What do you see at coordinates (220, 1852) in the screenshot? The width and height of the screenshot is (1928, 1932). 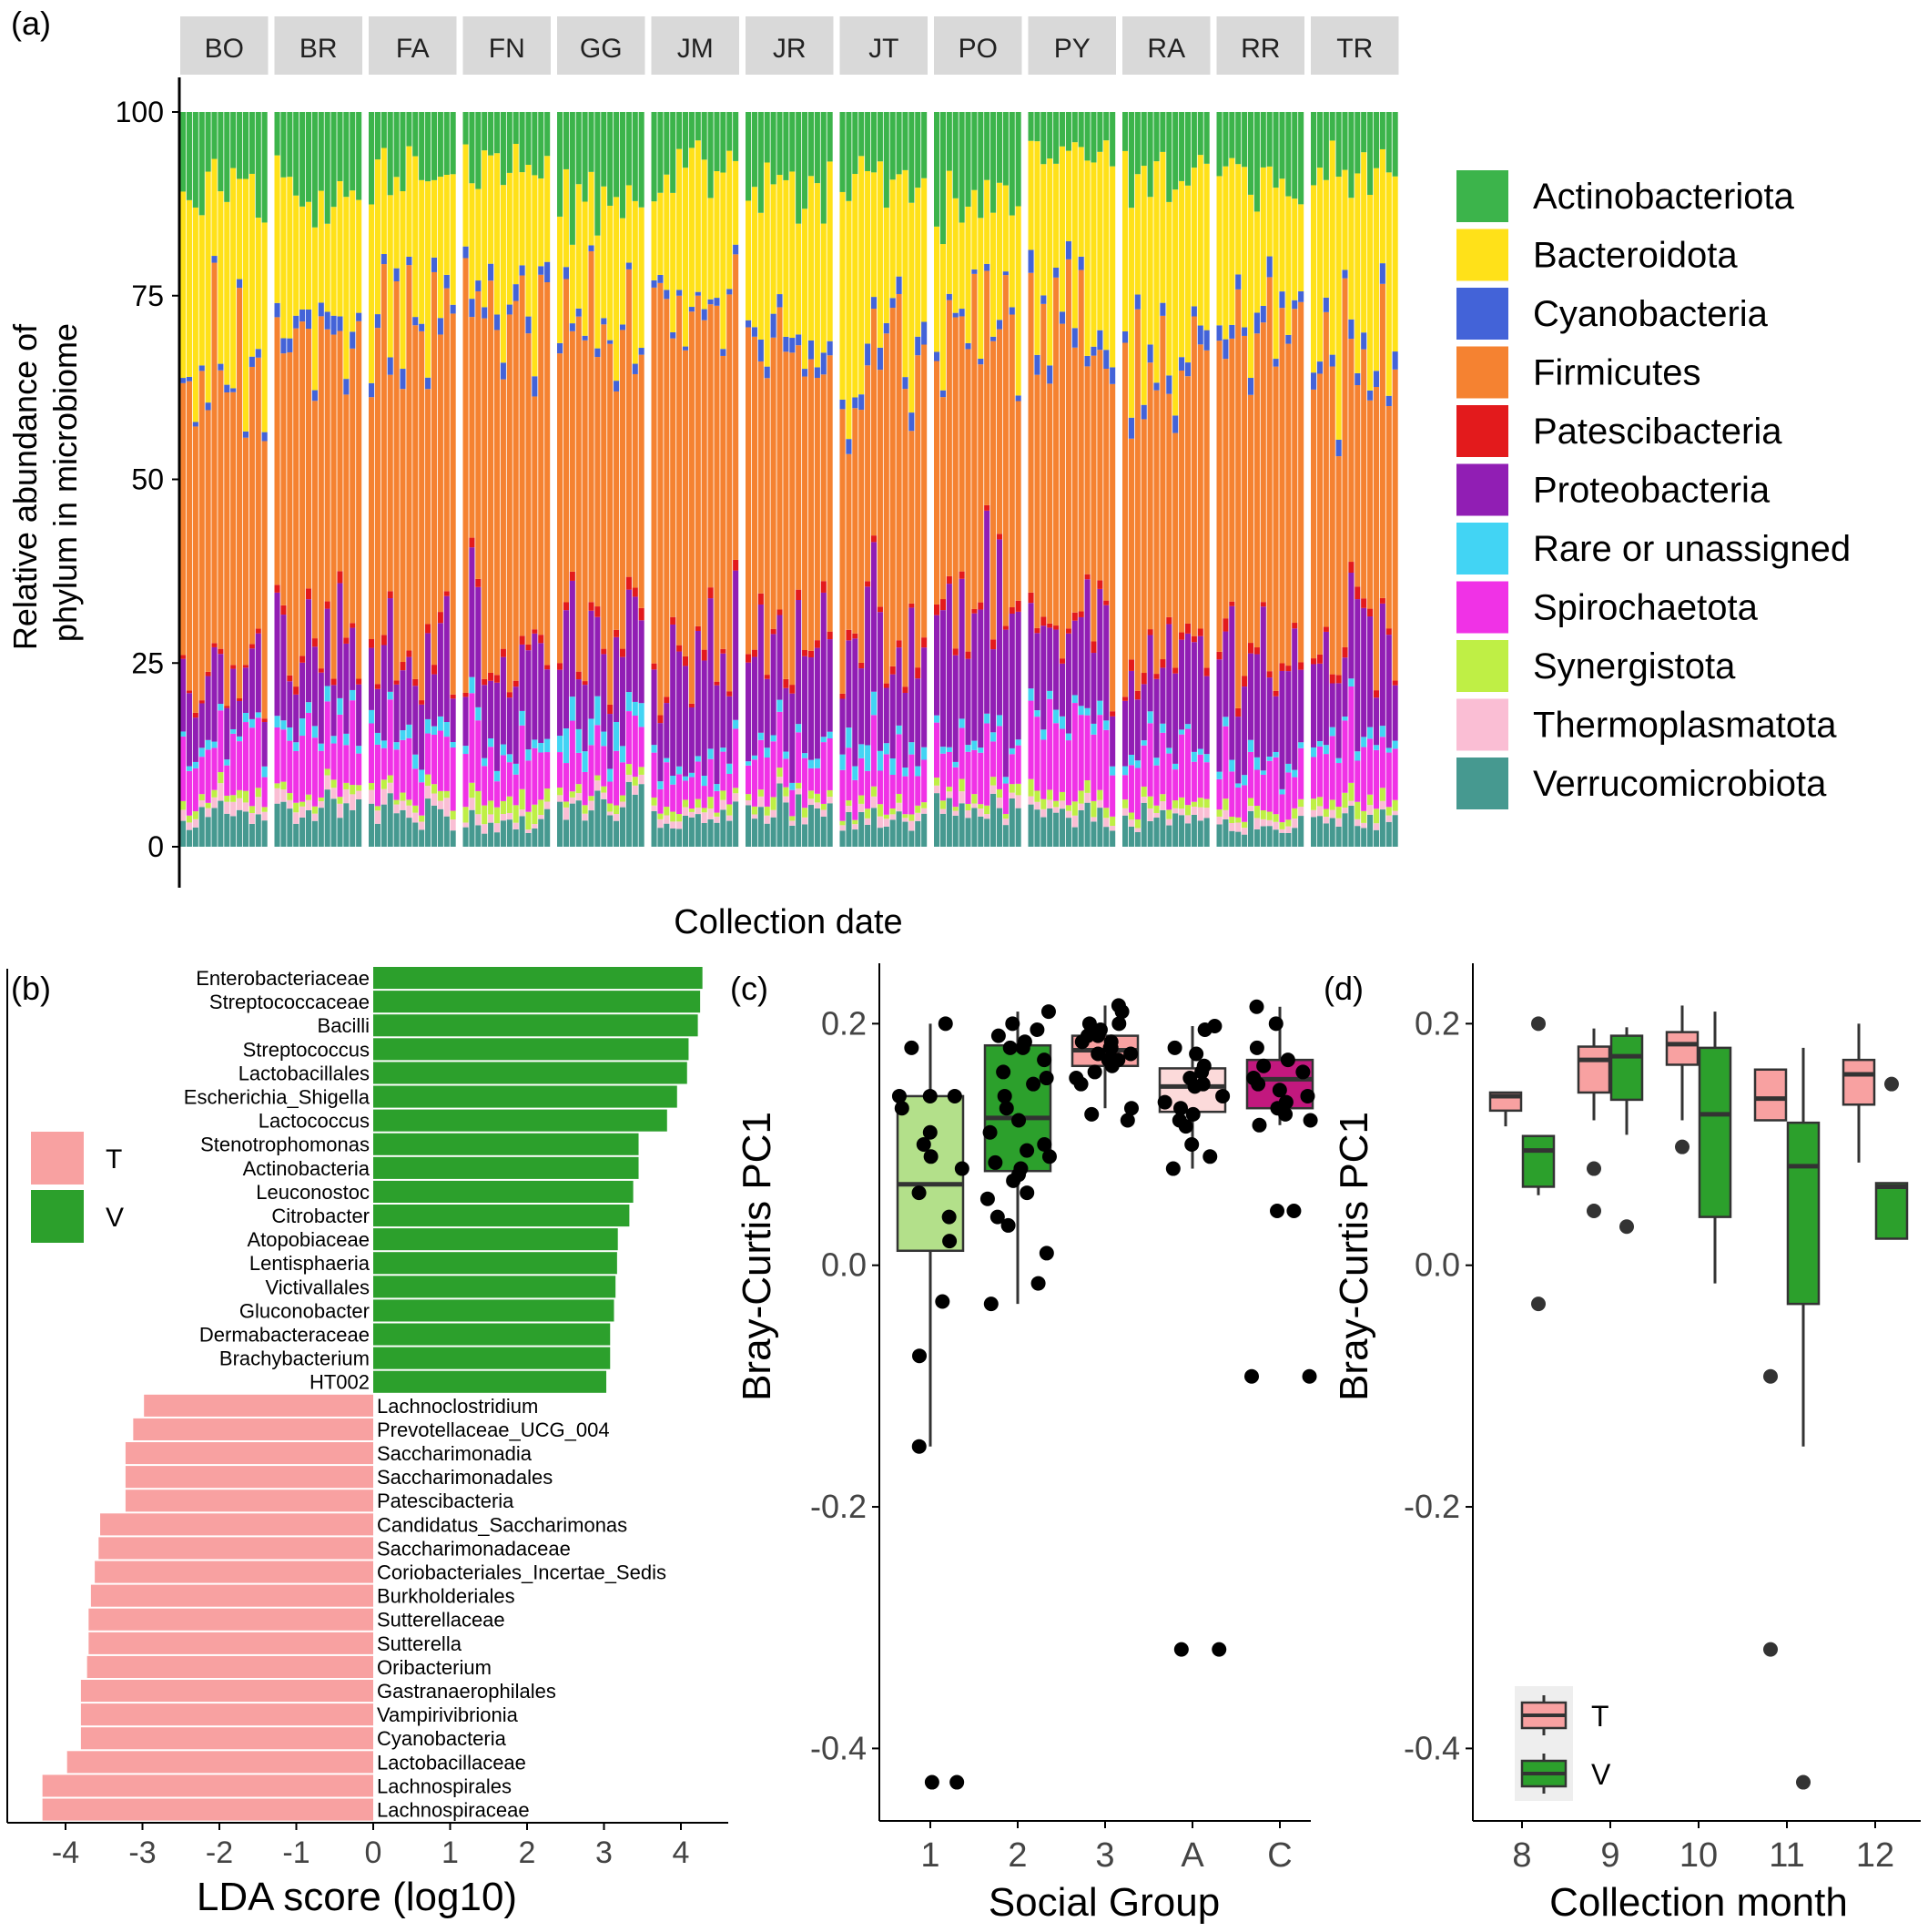 I see `x-tick-label: -2` at bounding box center [220, 1852].